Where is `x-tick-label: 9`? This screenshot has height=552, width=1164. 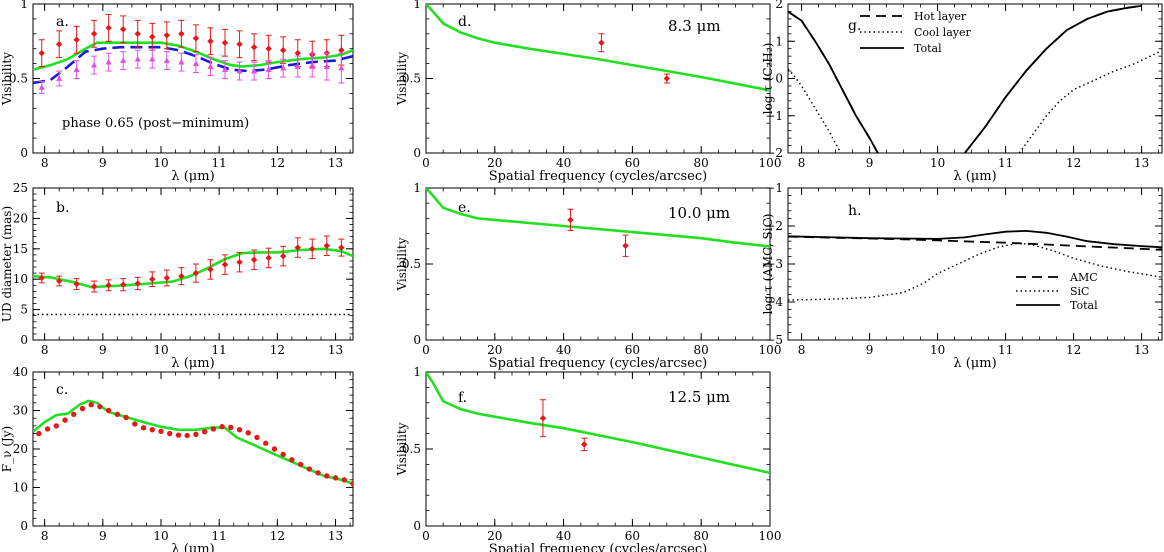 x-tick-label: 9 is located at coordinates (870, 163).